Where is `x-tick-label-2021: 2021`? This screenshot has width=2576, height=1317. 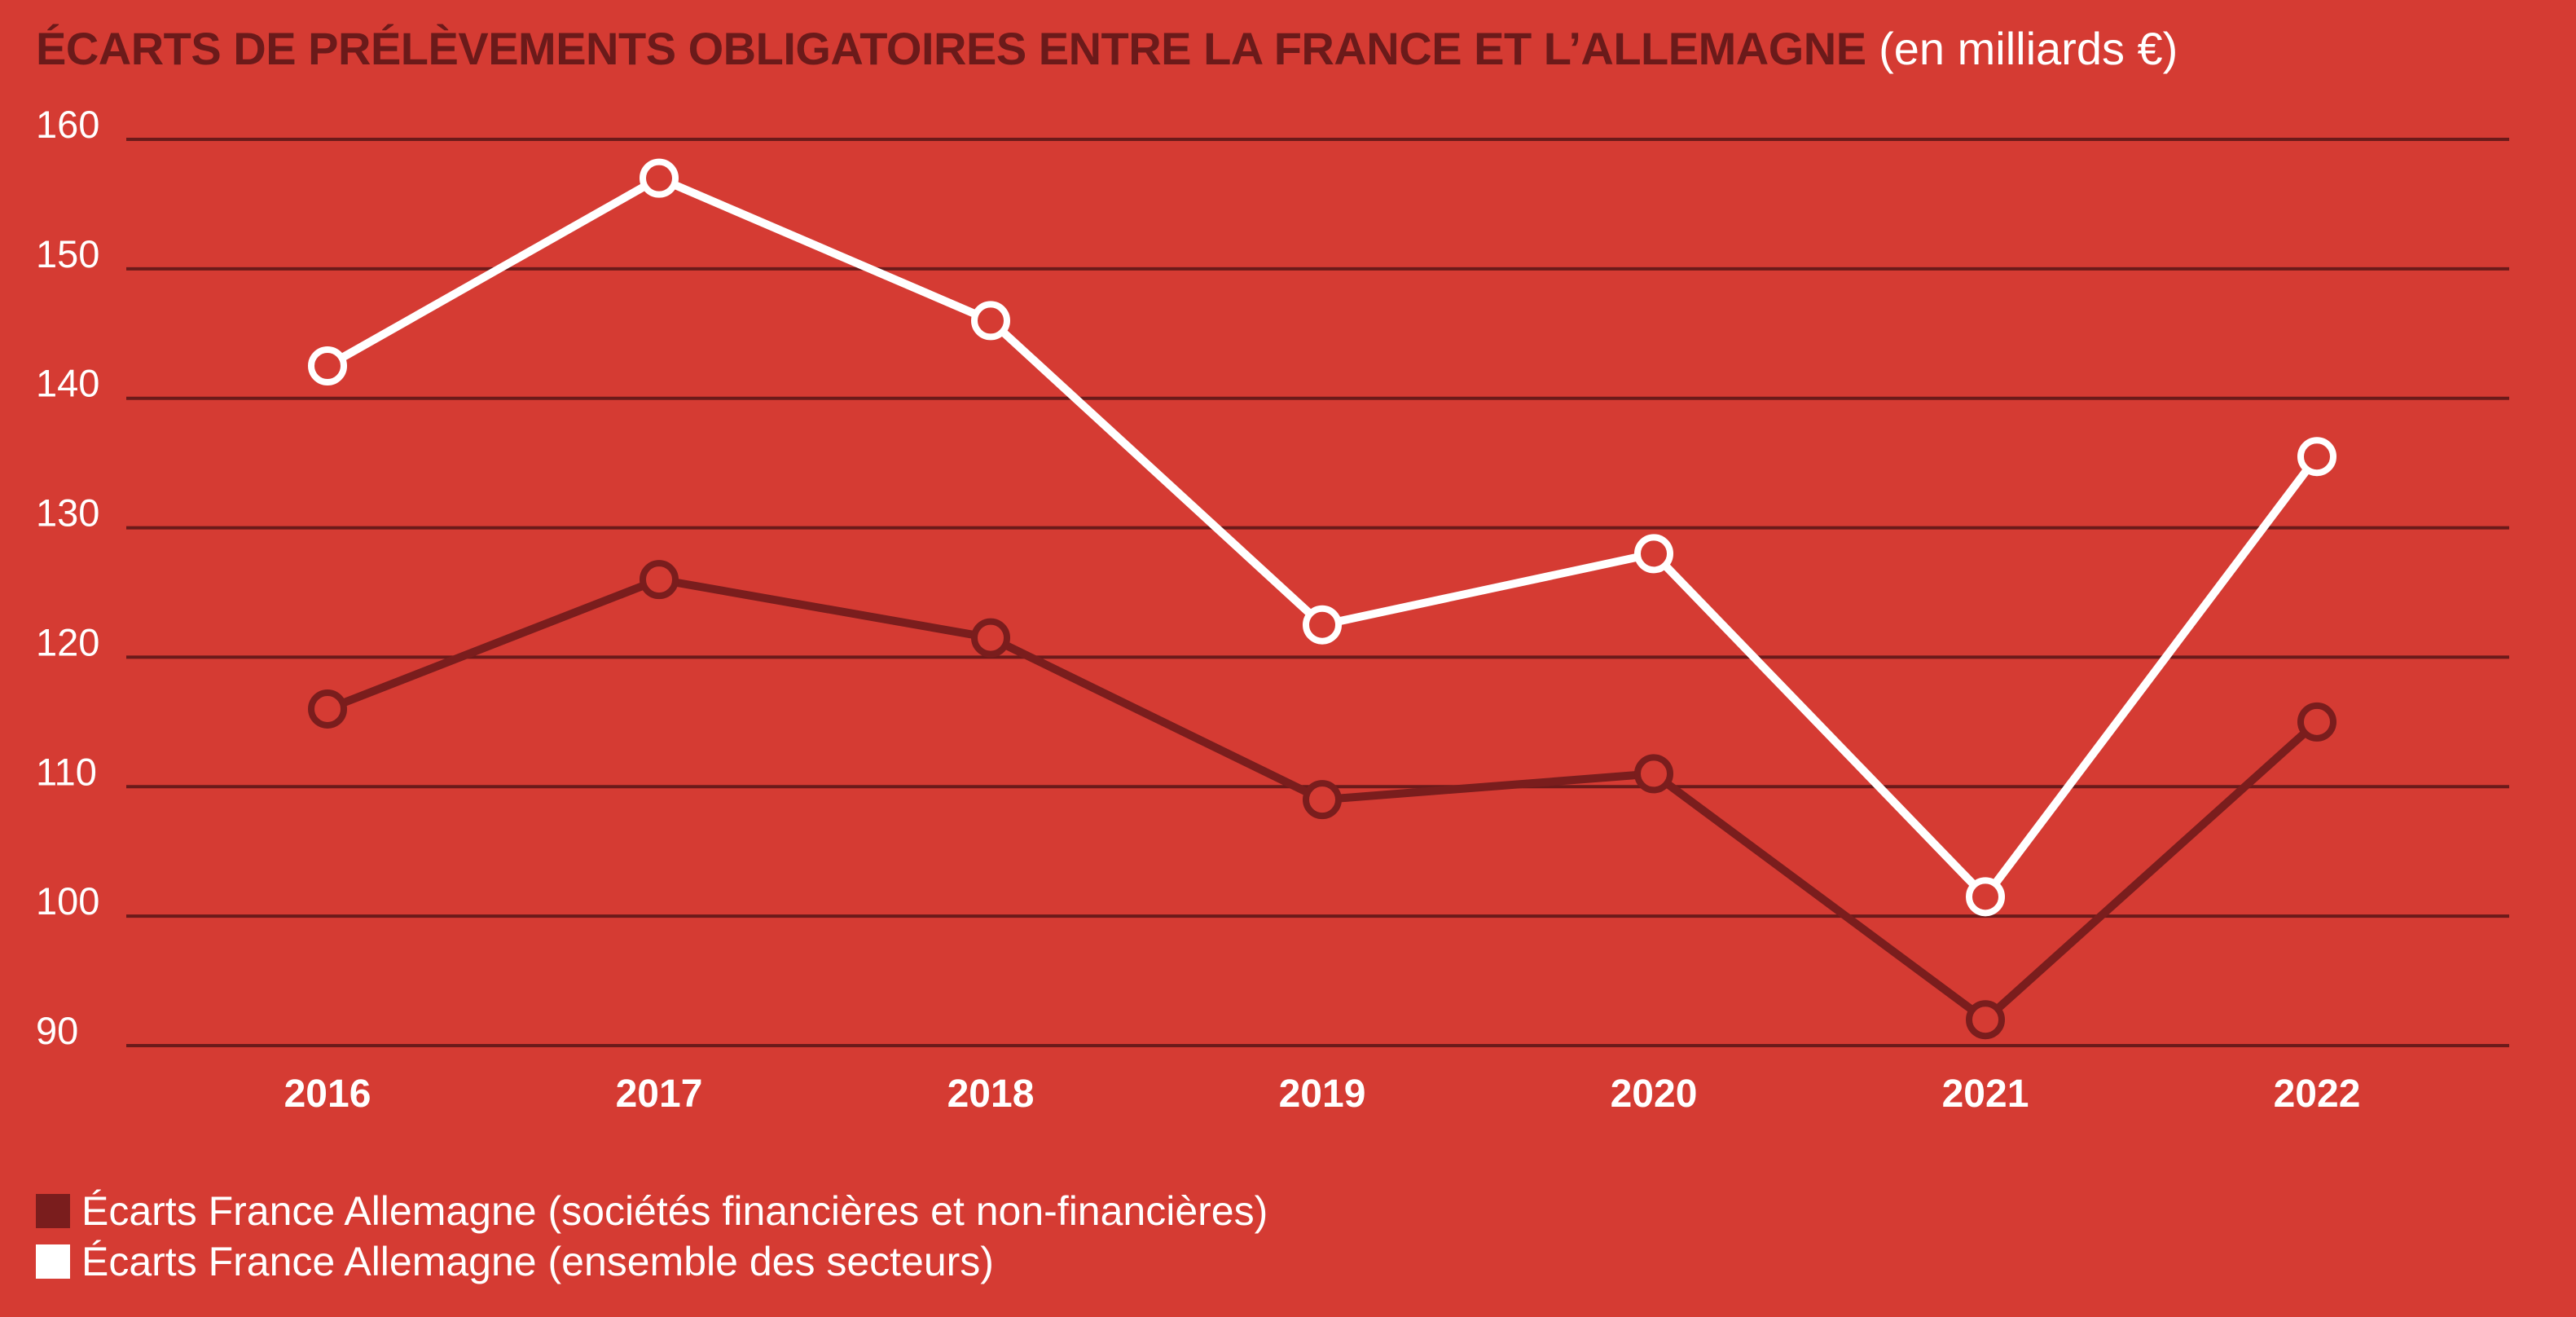
x-tick-label-2021: 2021 is located at coordinates (1985, 1094).